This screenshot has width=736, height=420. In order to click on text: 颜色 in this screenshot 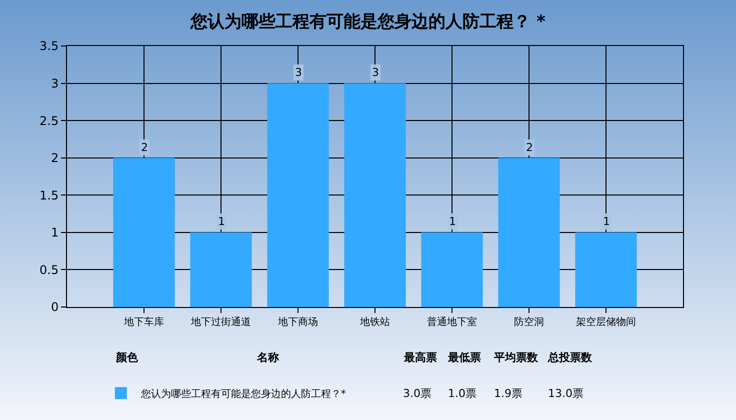, I will do `click(127, 357)`.